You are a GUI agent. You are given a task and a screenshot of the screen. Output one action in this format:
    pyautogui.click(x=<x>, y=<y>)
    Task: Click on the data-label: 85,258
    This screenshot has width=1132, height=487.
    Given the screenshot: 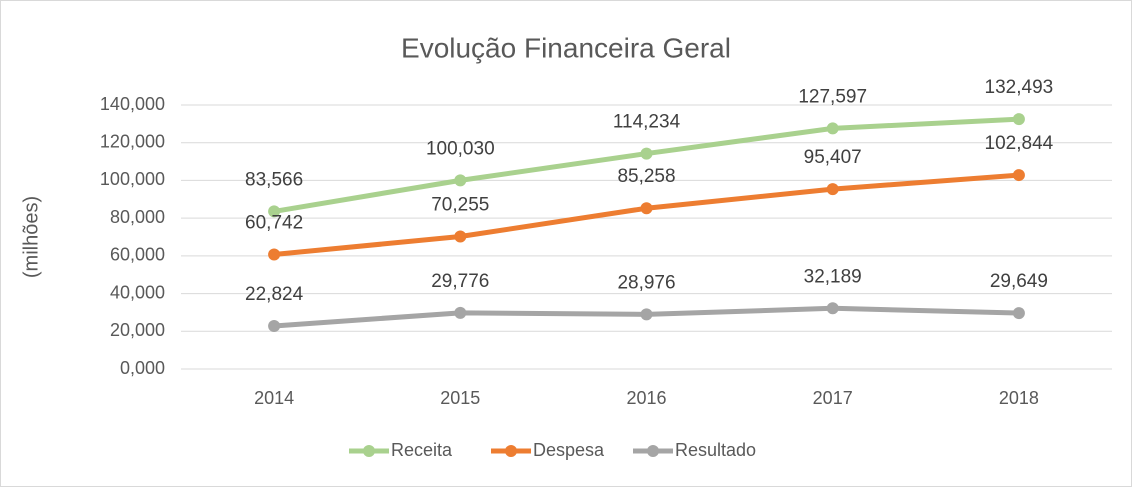 What is the action you would take?
    pyautogui.click(x=646, y=176)
    